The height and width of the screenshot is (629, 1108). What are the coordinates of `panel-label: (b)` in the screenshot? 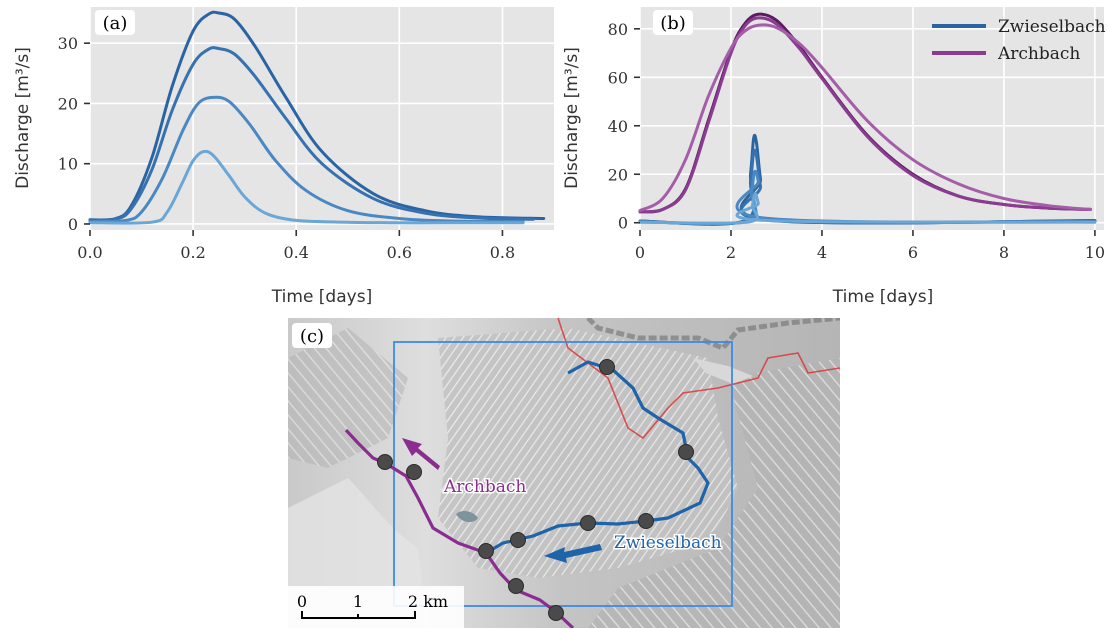 It's located at (673, 23).